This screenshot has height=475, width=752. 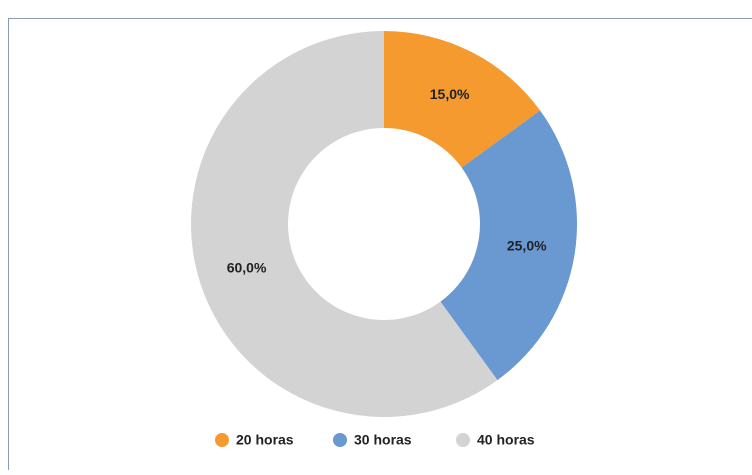 I want to click on data-label: 25,0%, so click(x=527, y=245).